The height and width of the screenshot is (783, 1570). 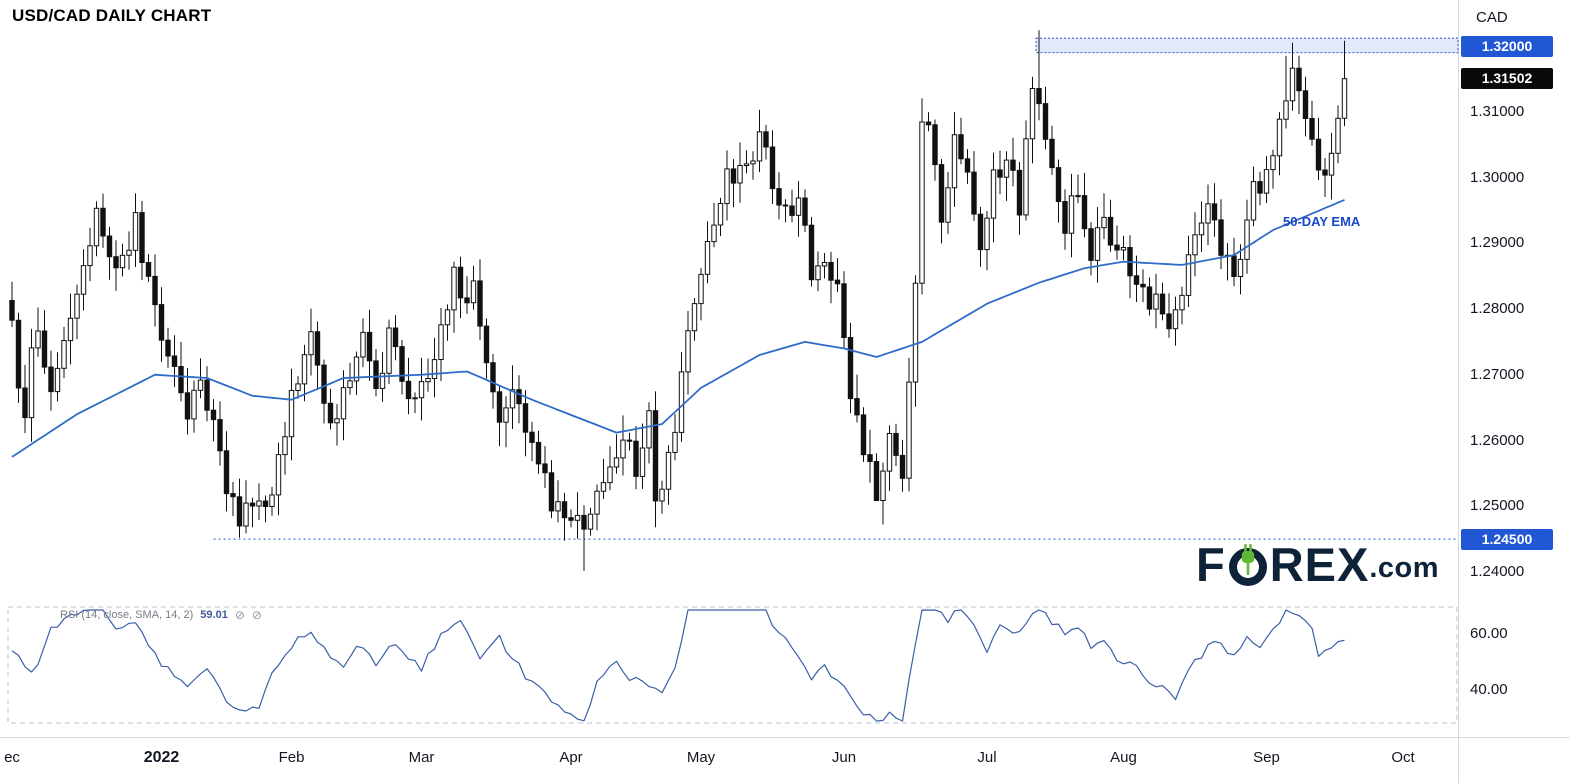 I want to click on rsi-pane-border, so click(x=732, y=665).